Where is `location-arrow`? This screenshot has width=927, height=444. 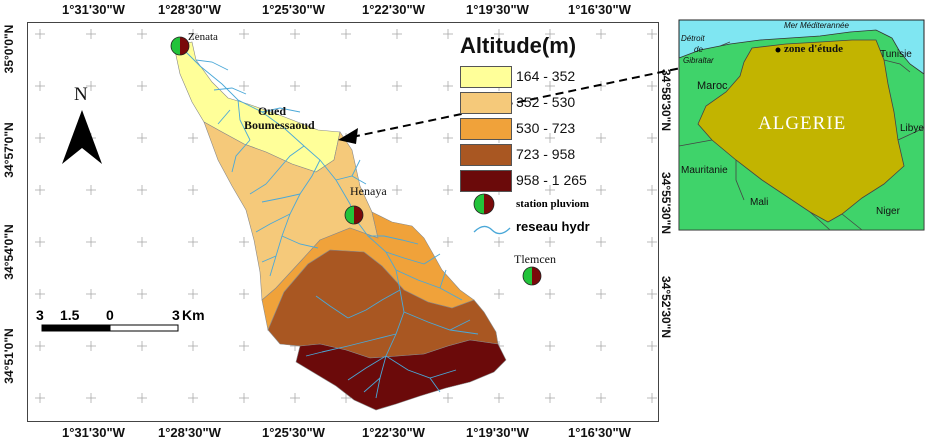
location-arrow is located at coordinates (557, 95).